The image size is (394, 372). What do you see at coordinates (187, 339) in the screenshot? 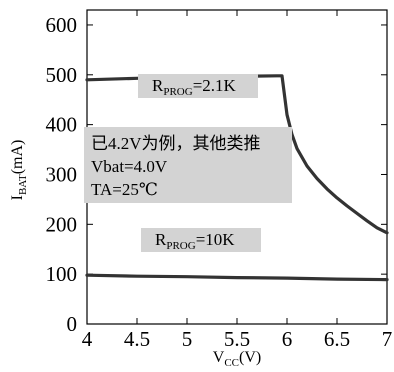
I see `x-tick-label: 5` at bounding box center [187, 339].